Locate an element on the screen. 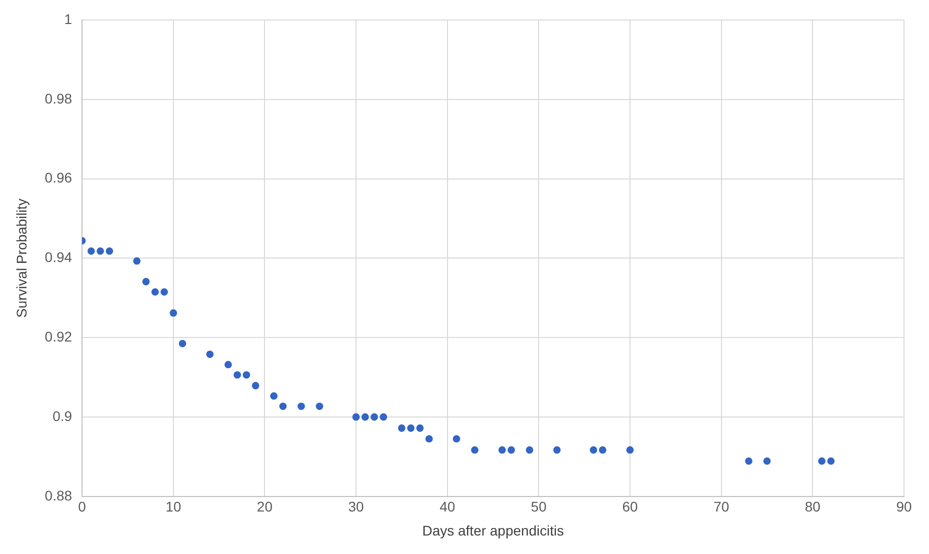 This screenshot has width=929, height=554. y-tick-label: 0.92 is located at coordinates (58, 336).